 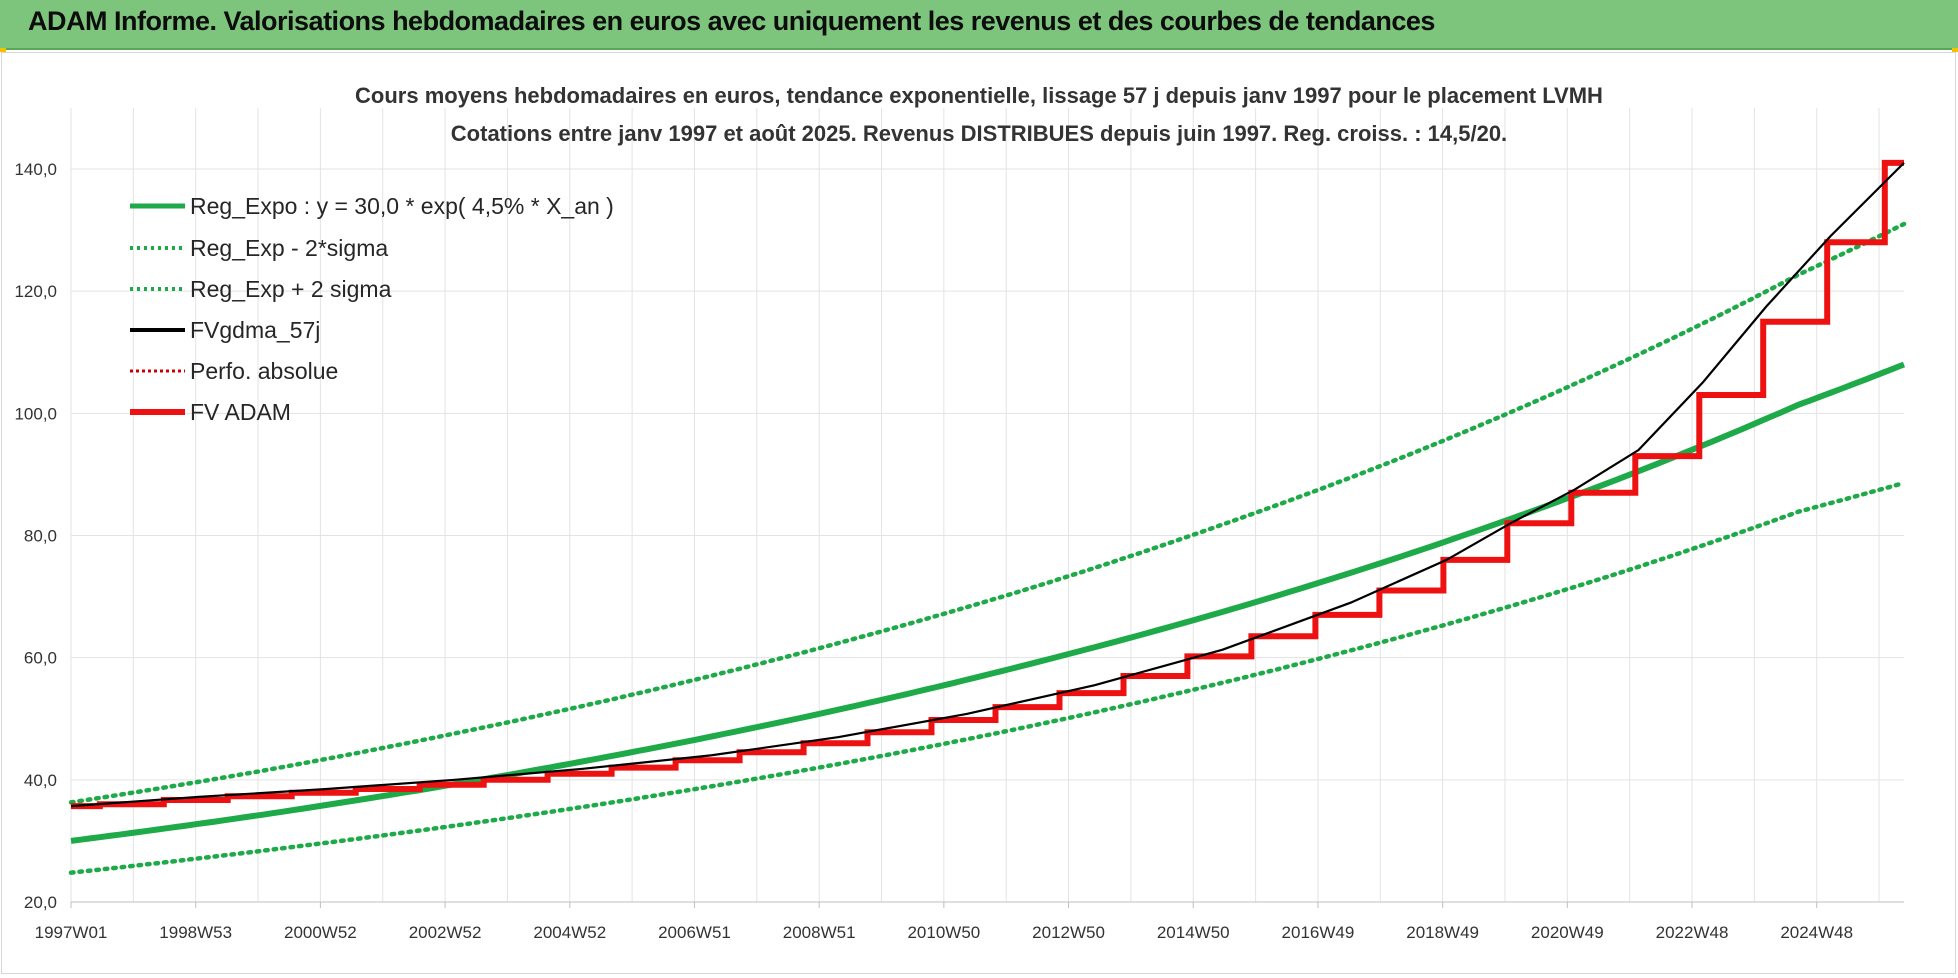 I want to click on x-tick-label: 2012W50, so click(x=1068, y=932).